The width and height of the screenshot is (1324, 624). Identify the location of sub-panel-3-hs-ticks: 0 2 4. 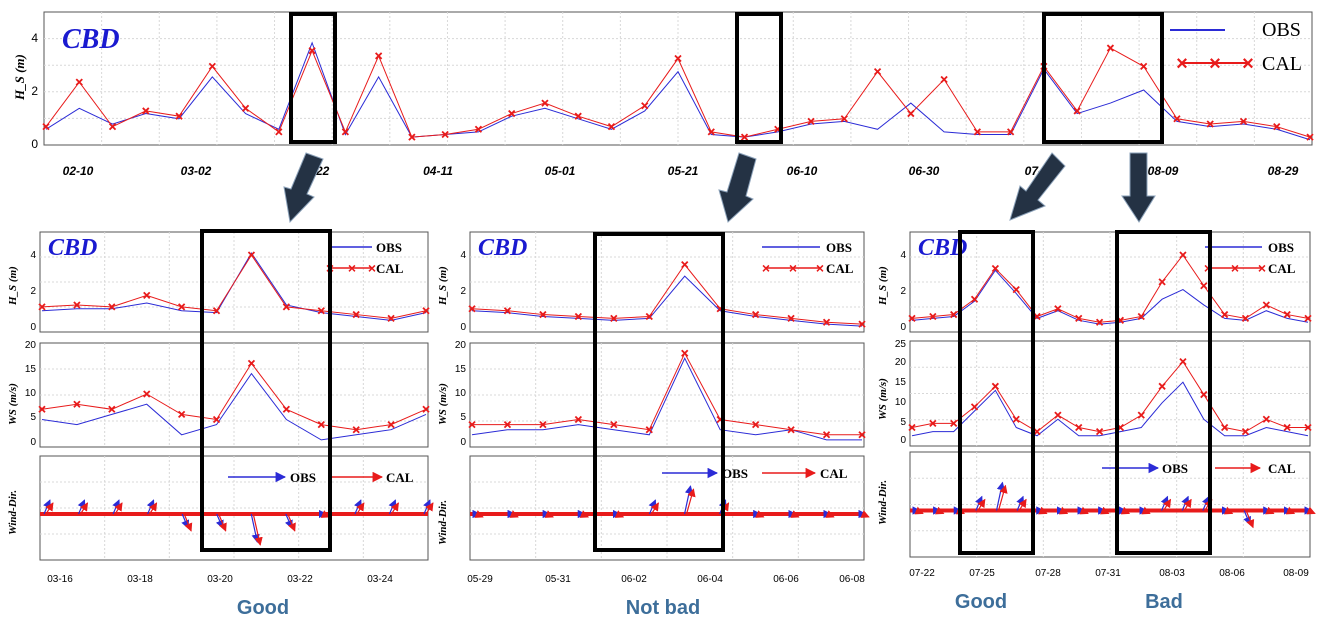
(903, 291).